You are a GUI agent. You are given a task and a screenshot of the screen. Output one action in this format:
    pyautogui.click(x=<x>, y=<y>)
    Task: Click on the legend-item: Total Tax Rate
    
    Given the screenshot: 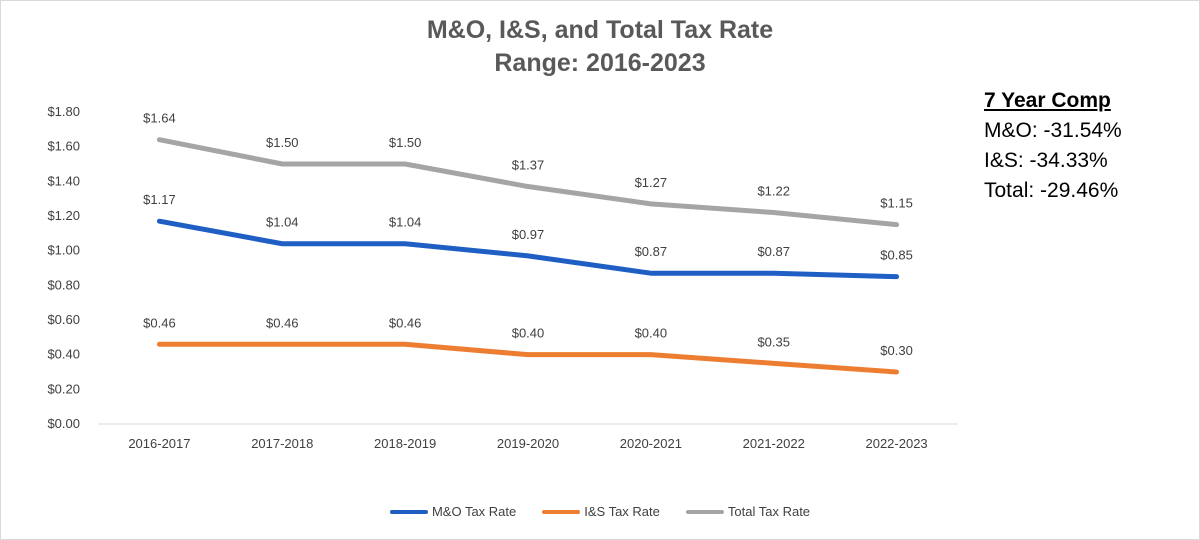 What is the action you would take?
    pyautogui.click(x=748, y=511)
    